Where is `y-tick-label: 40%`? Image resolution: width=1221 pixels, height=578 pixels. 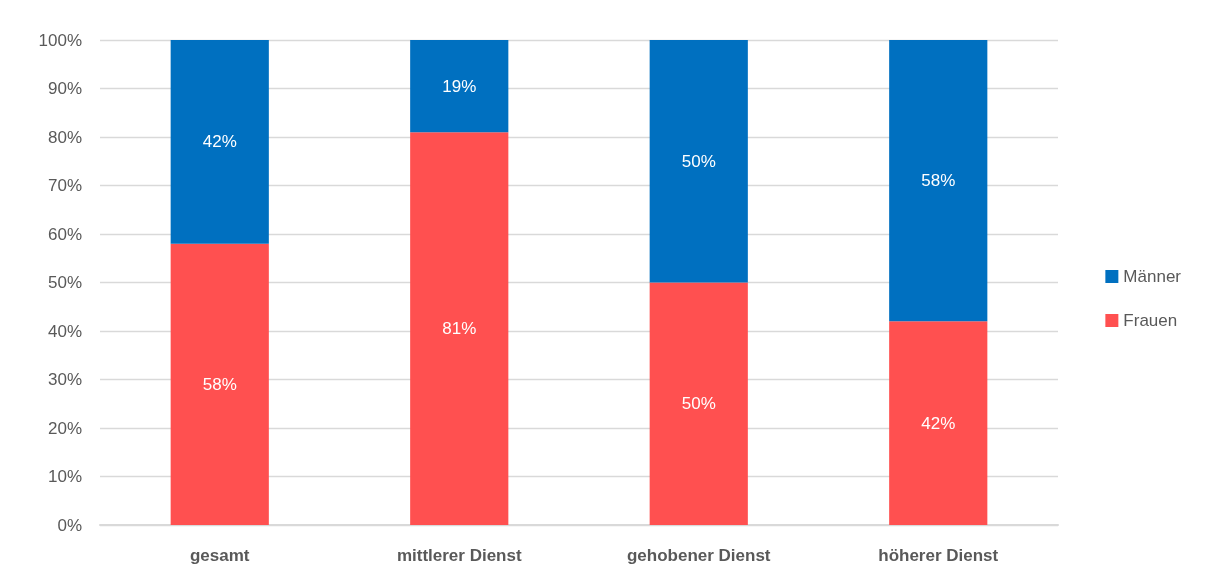
y-tick-label: 40% is located at coordinates (64, 331).